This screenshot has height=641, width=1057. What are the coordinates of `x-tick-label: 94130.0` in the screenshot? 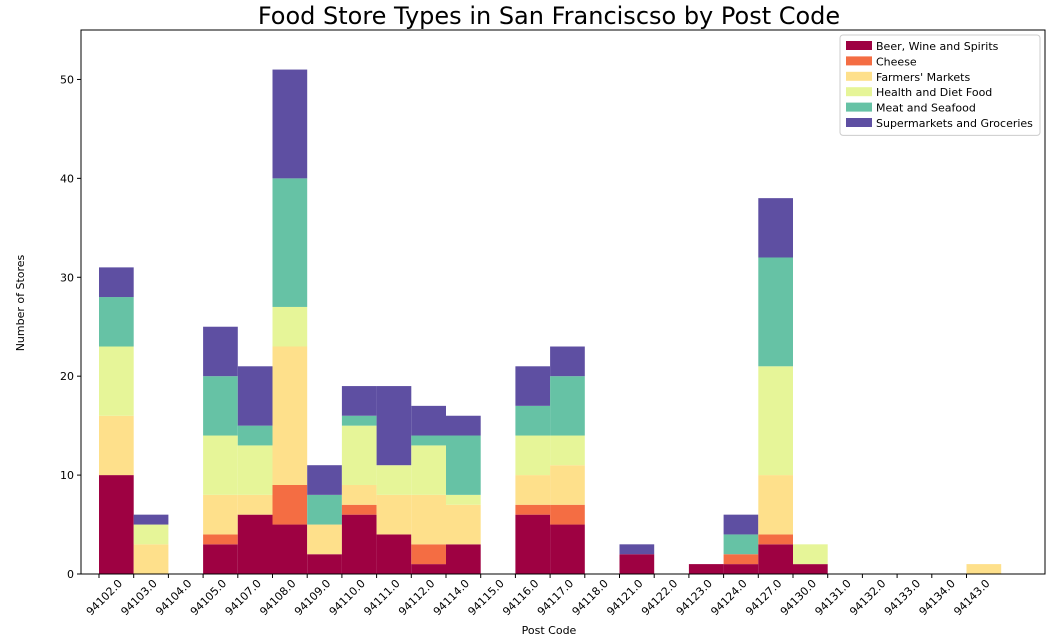 It's located at (798, 597).